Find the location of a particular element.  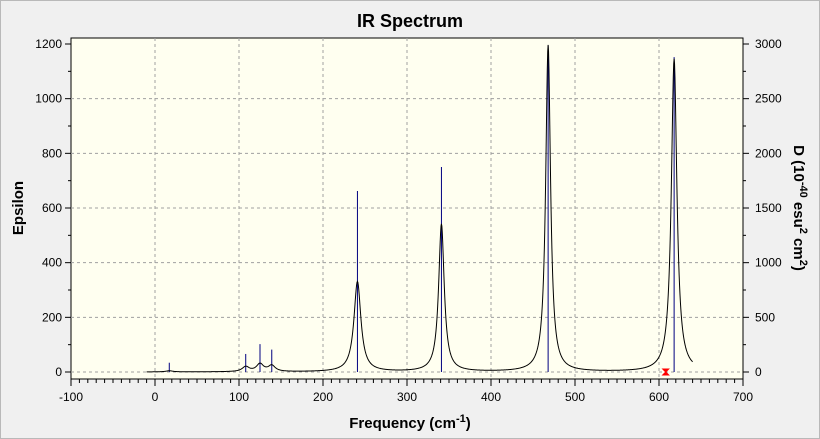

x-tick-label: -100 is located at coordinates (71, 397).